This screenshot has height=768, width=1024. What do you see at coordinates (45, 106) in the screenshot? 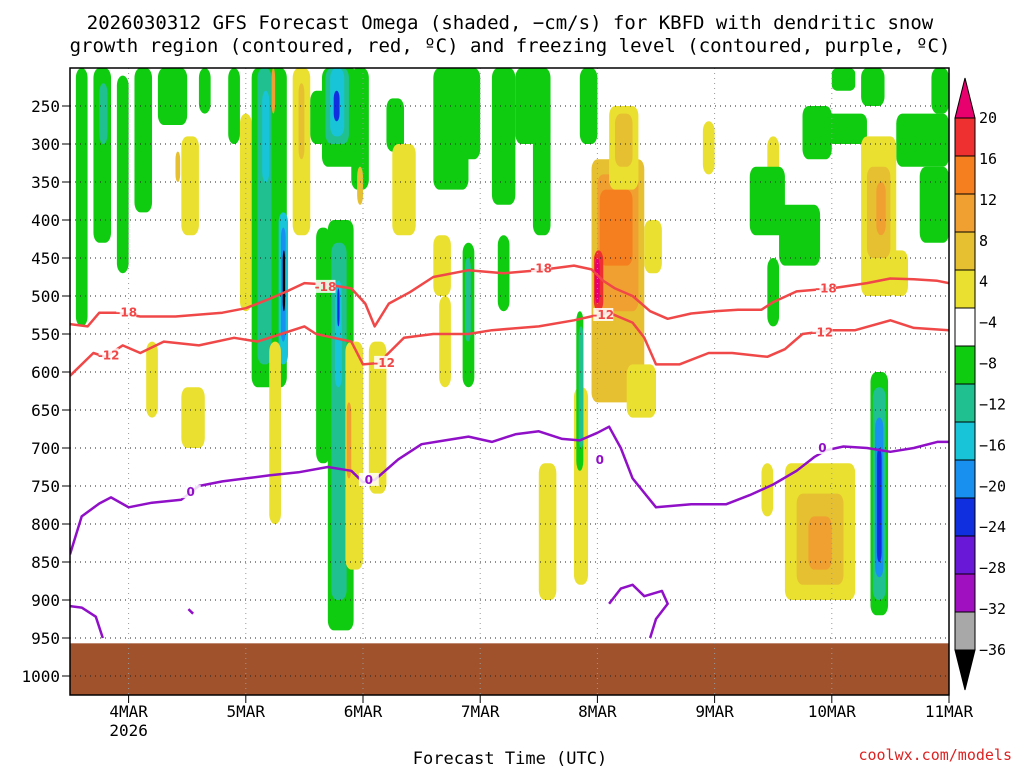
I see `y-tick-label: 250` at bounding box center [45, 106].